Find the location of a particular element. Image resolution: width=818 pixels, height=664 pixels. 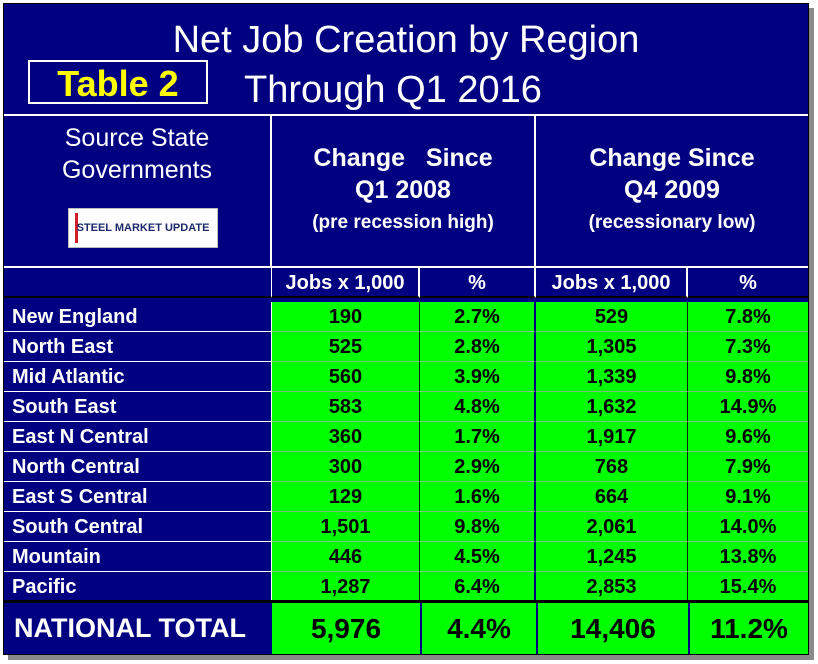

cell-b-jobs: 768 is located at coordinates (612, 467).